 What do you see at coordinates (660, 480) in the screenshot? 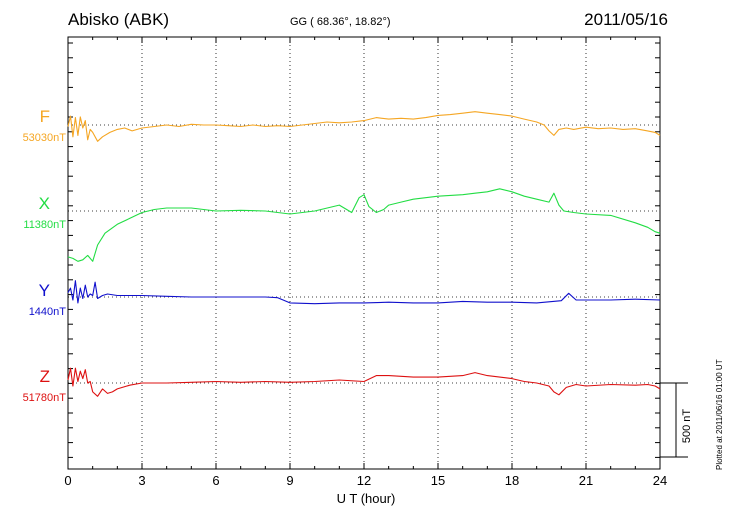
I see `x-tick-label-24: 24` at bounding box center [660, 480].